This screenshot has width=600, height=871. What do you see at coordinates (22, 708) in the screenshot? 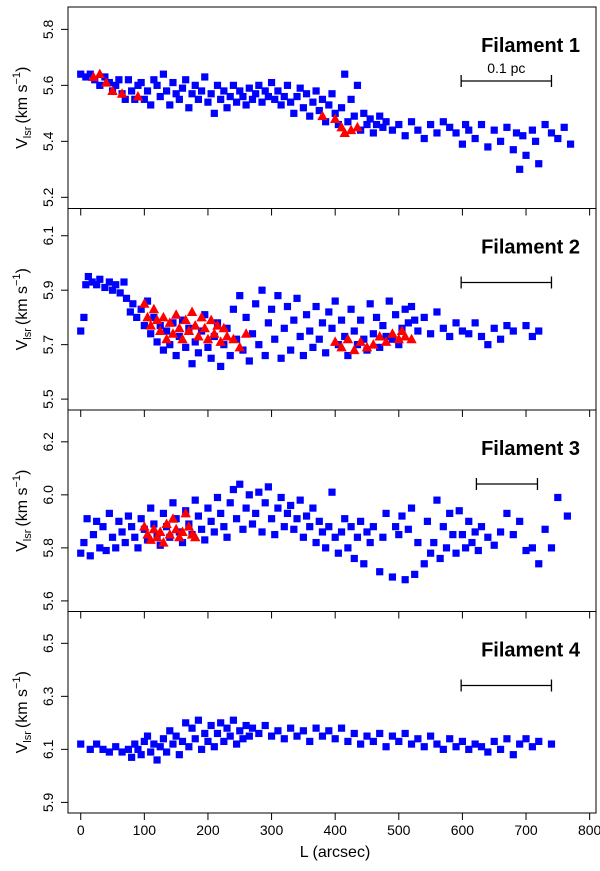
I see `y-axis-title-units: (km s` at bounding box center [22, 708].